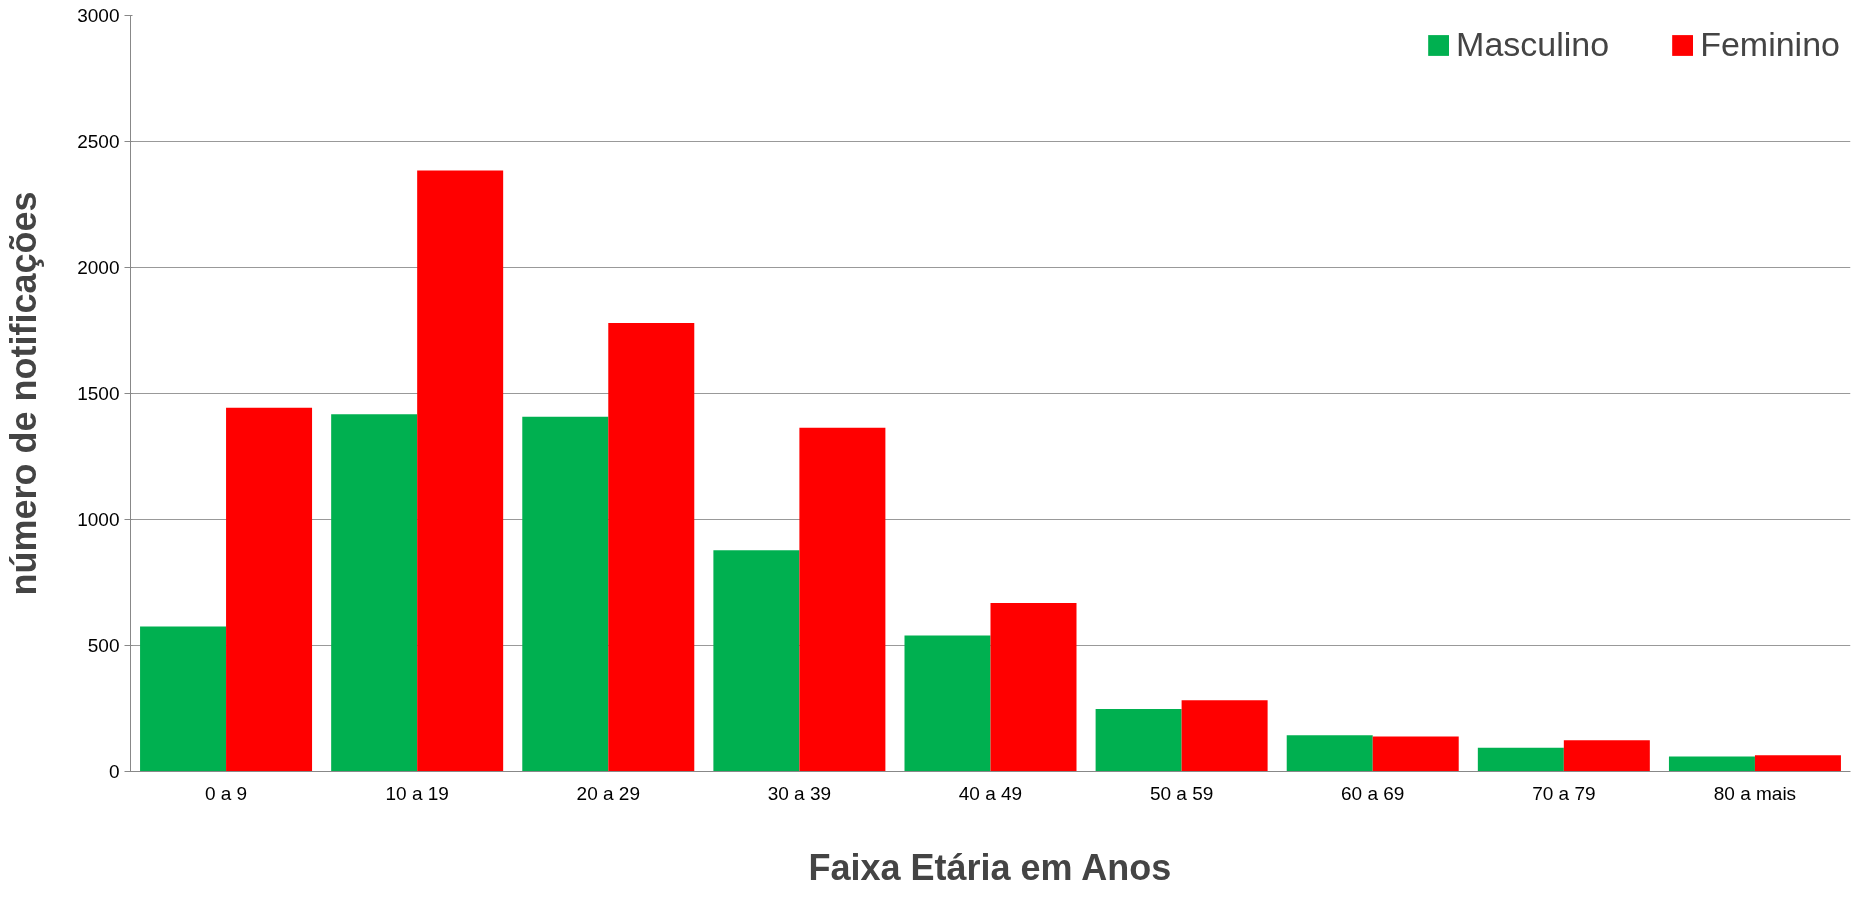 The image size is (1870, 898). I want to click on legend-label: Masculino, so click(1533, 44).